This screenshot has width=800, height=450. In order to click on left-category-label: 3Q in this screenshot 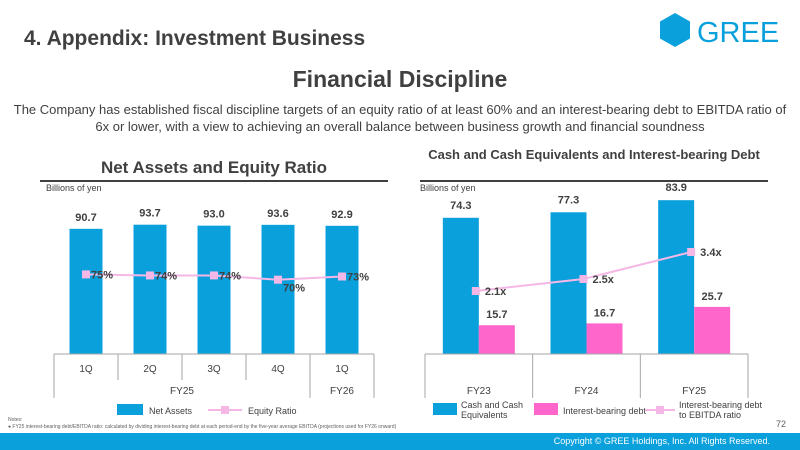, I will do `click(214, 369)`.